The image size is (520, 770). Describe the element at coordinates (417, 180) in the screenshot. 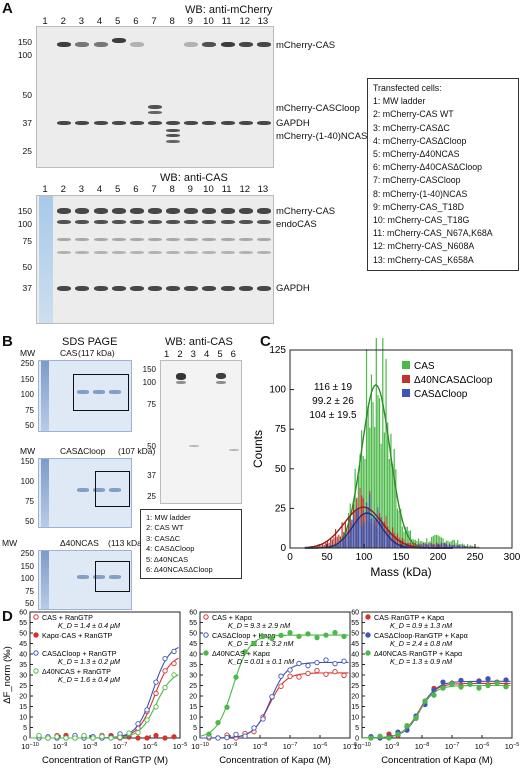

I see `legend-item: 7: mCherry-CASCloop` at that location.